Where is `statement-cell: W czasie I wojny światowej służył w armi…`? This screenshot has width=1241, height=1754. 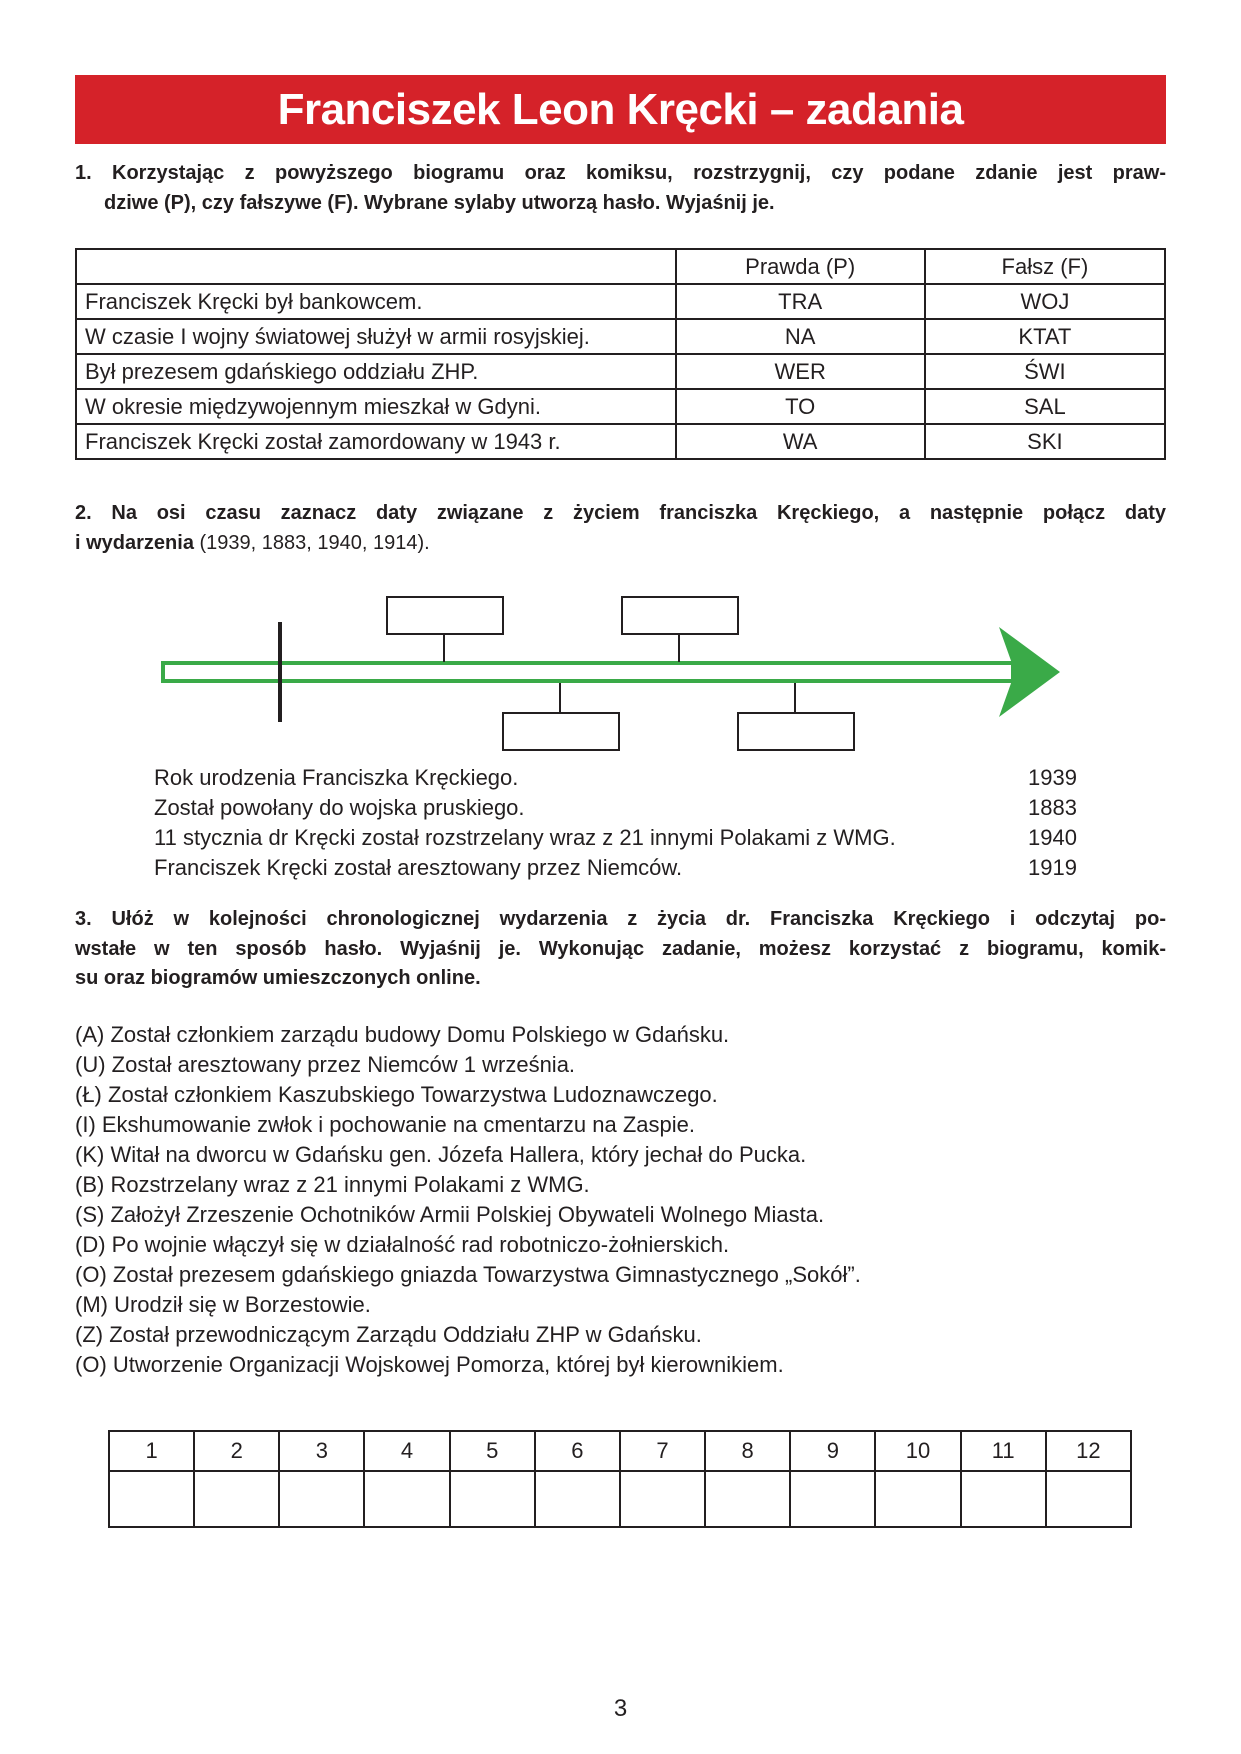
statement-cell: W czasie I wojny światowej służył w armi… is located at coordinates (376, 336).